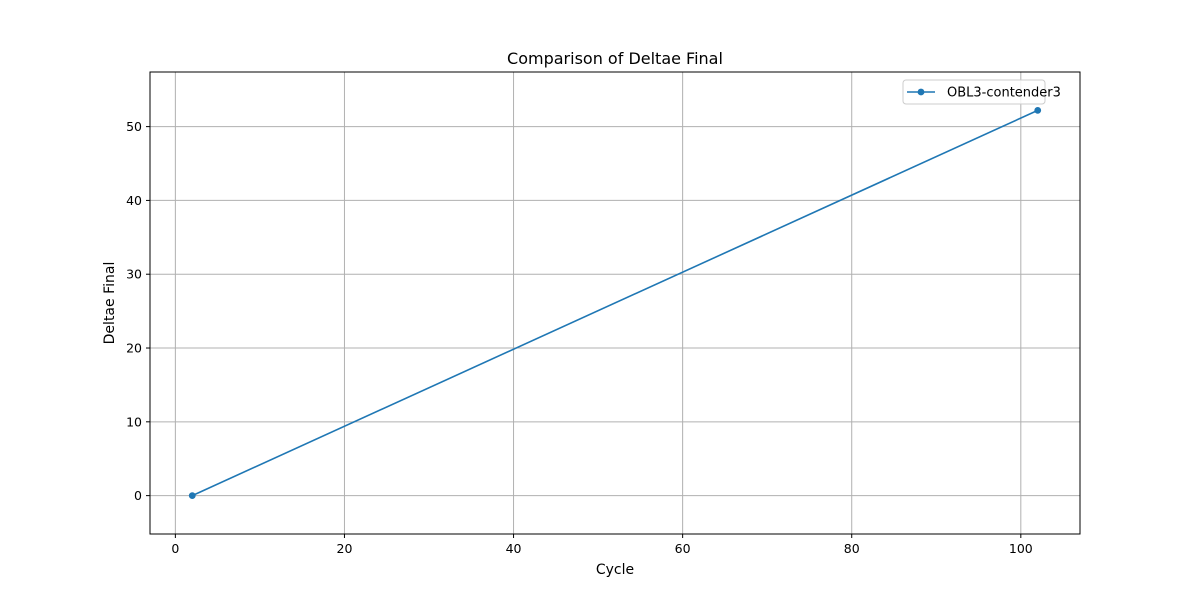  What do you see at coordinates (134, 126) in the screenshot?
I see `y-tick-label: 50` at bounding box center [134, 126].